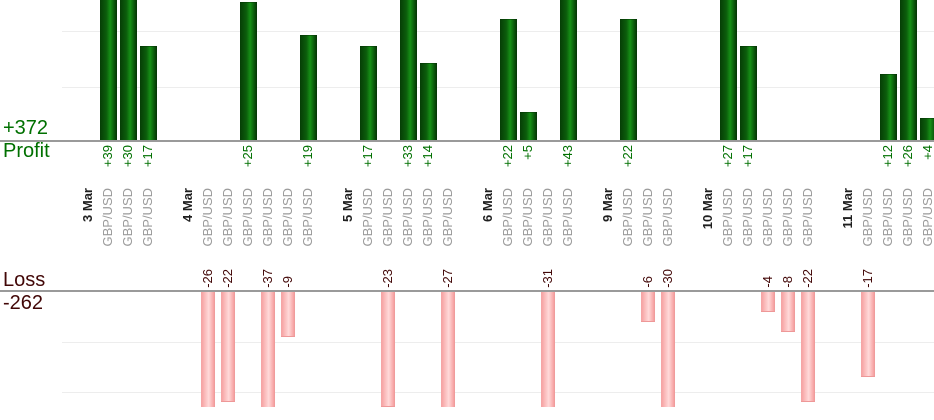 The image size is (934, 420). I want to click on profit-axis-title: Profit, so click(26, 151).